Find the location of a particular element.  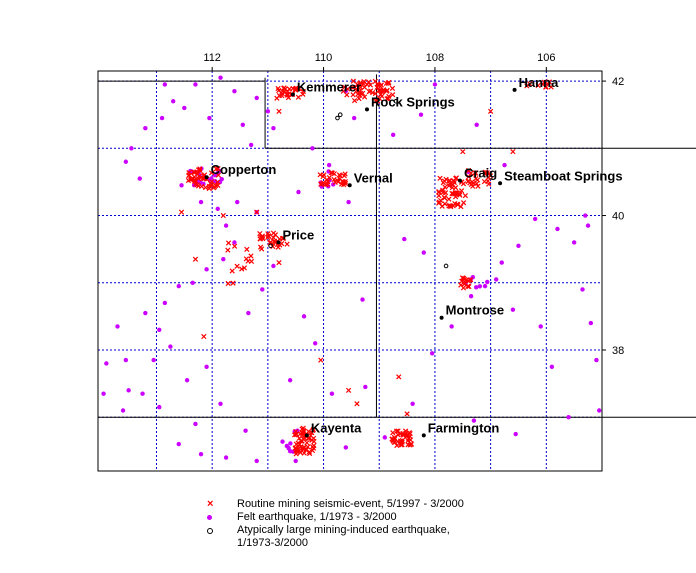

legend-item-large-cont: 1/1973-3/2000 is located at coordinates (334, 543).